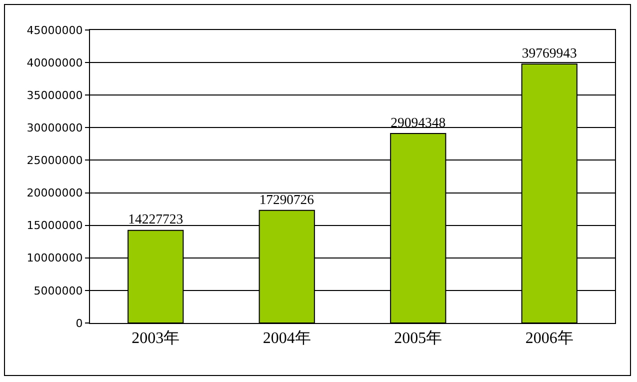 The height and width of the screenshot is (382, 637). Describe the element at coordinates (418, 122) in the screenshot. I see `data-label: 29094348` at that location.